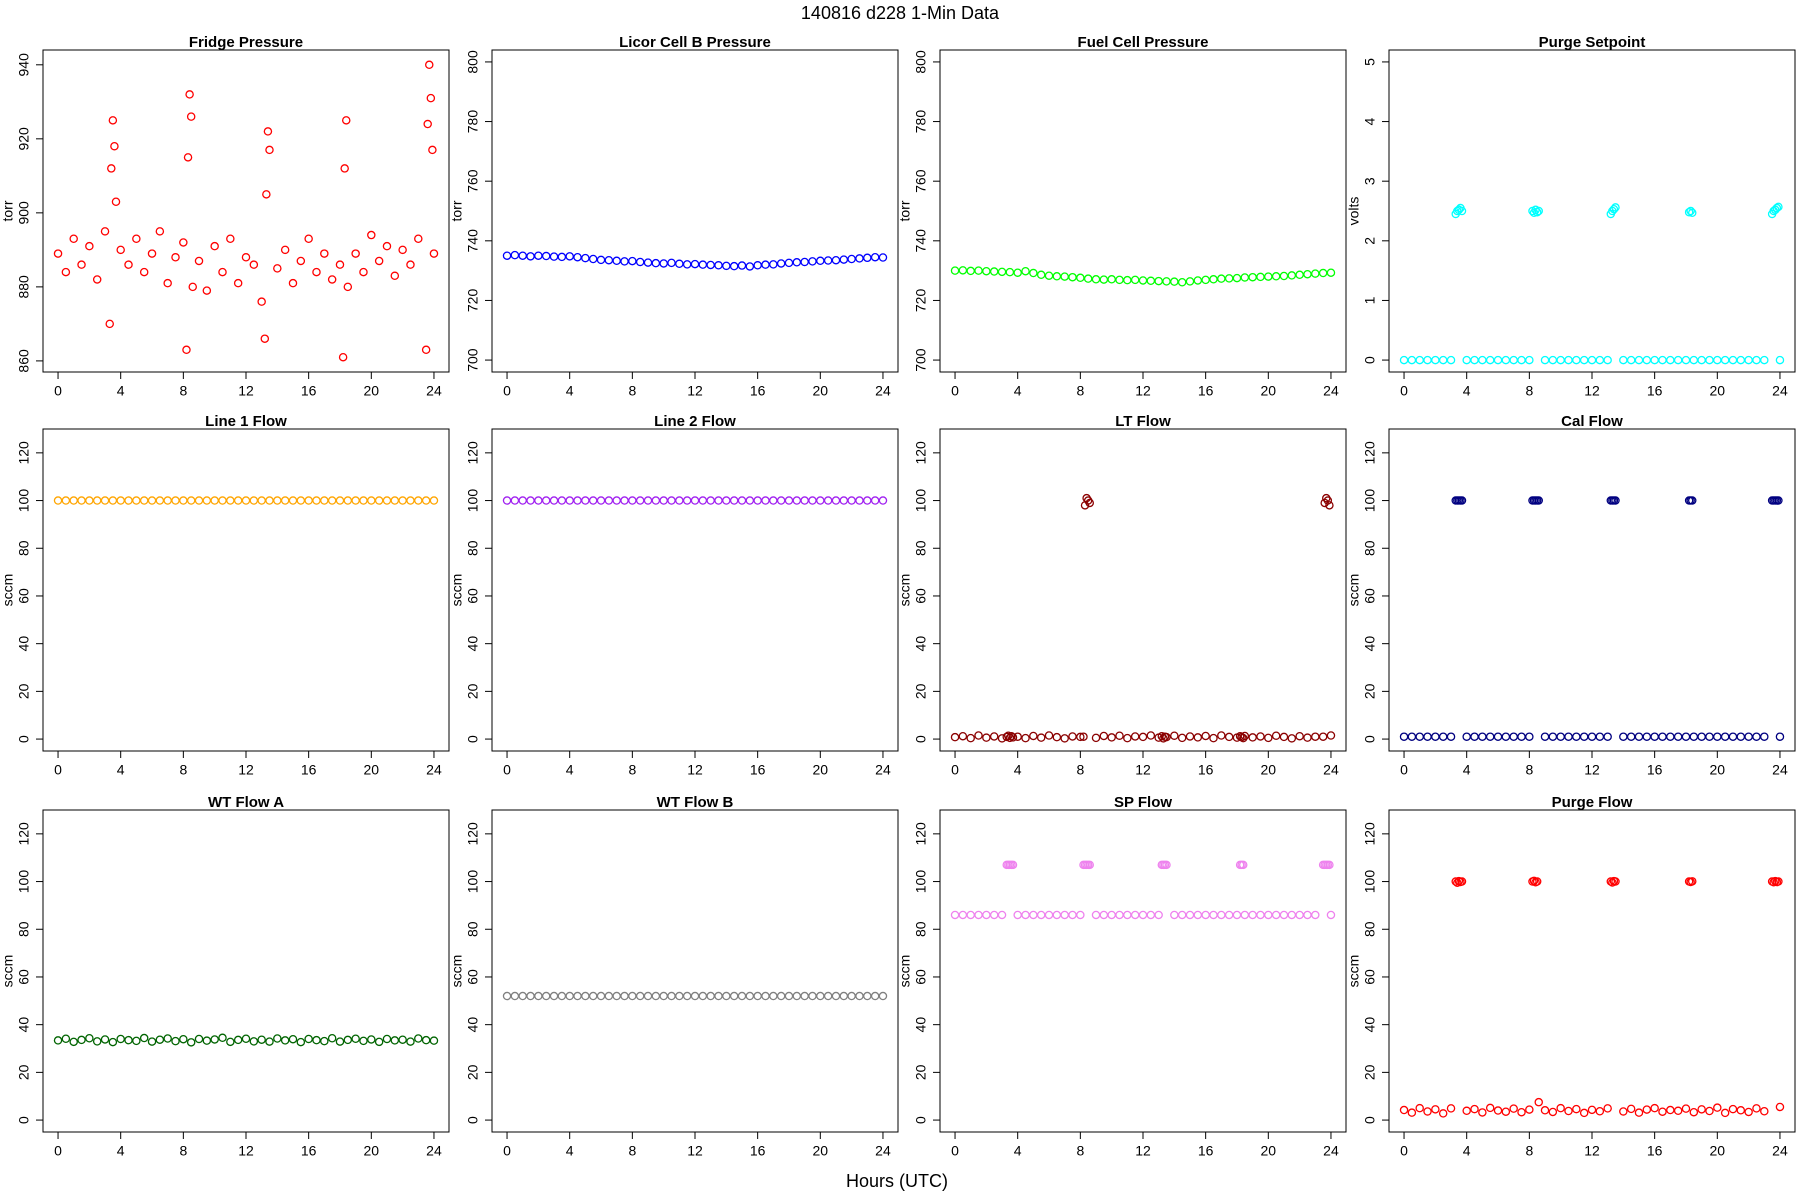 The height and width of the screenshot is (1200, 1800). Describe the element at coordinates (473, 644) in the screenshot. I see `y-tick-label: 40` at that location.